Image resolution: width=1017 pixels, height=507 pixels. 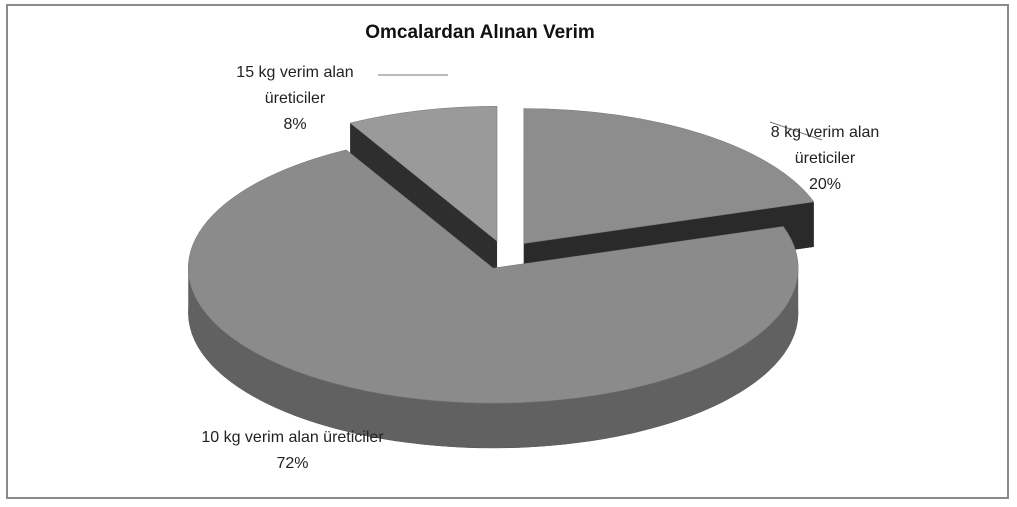 I want to click on category-label: 15 kg verim alan üreticiler, so click(x=295, y=85).